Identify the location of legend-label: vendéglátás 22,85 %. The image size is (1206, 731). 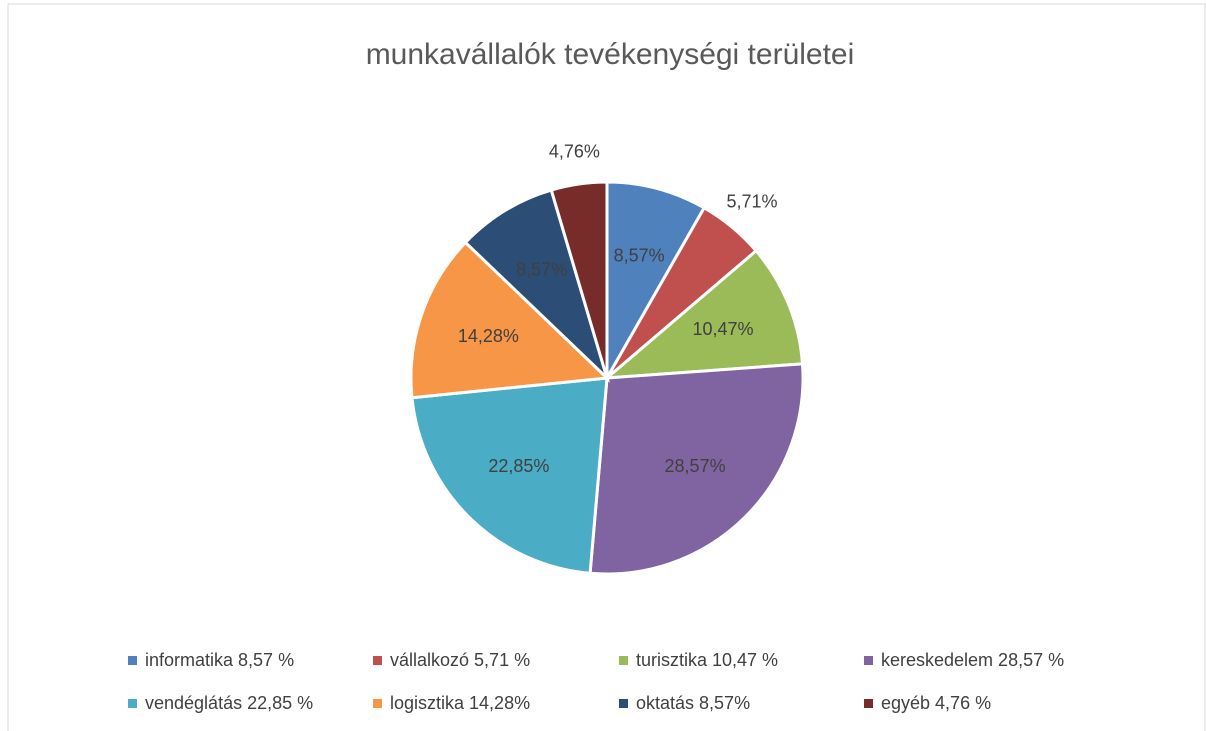
(229, 703).